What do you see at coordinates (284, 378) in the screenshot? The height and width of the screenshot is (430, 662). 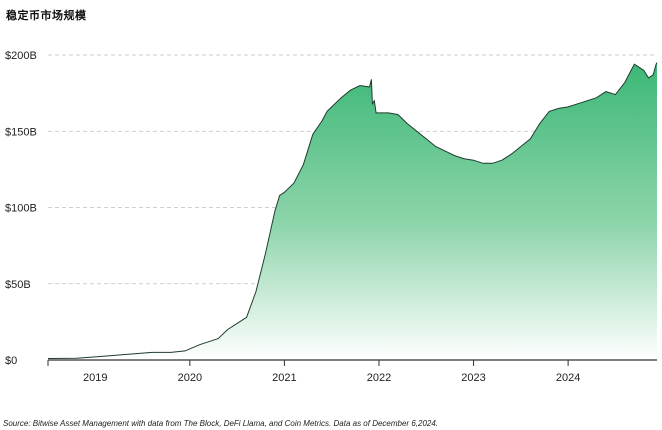 I see `x-tick-label: 2021` at bounding box center [284, 378].